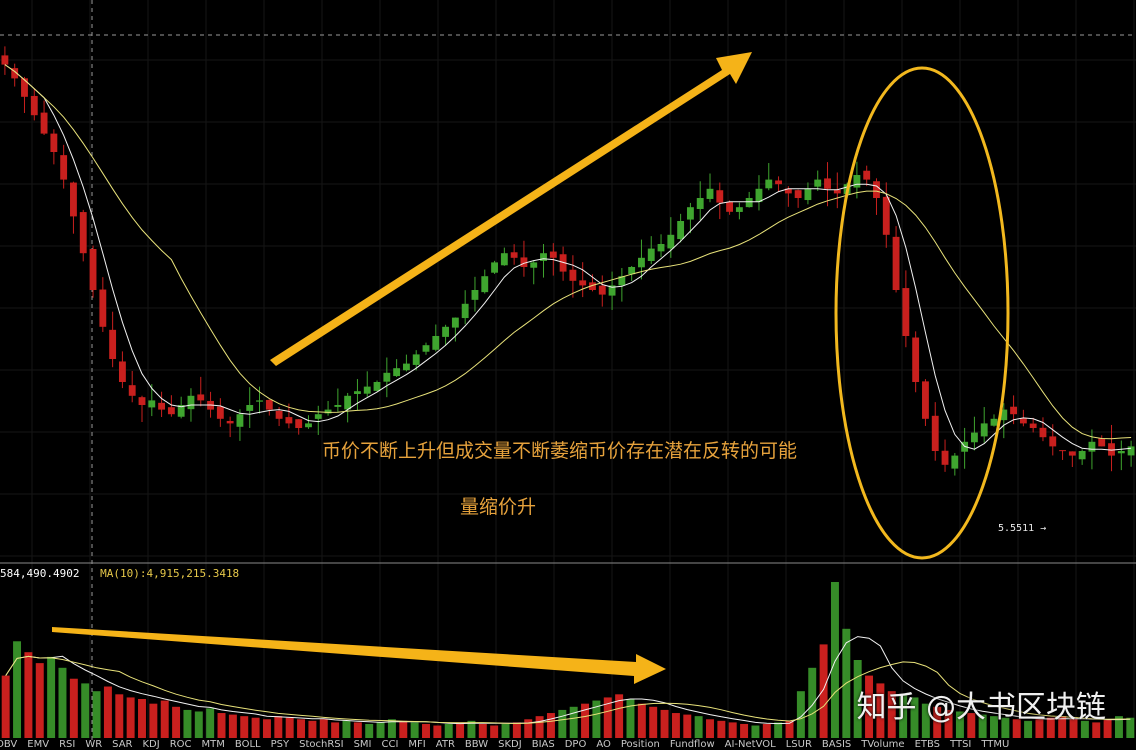 This screenshot has width=1136, height=750. I want to click on indicator-tab: SAR, so click(122, 744).